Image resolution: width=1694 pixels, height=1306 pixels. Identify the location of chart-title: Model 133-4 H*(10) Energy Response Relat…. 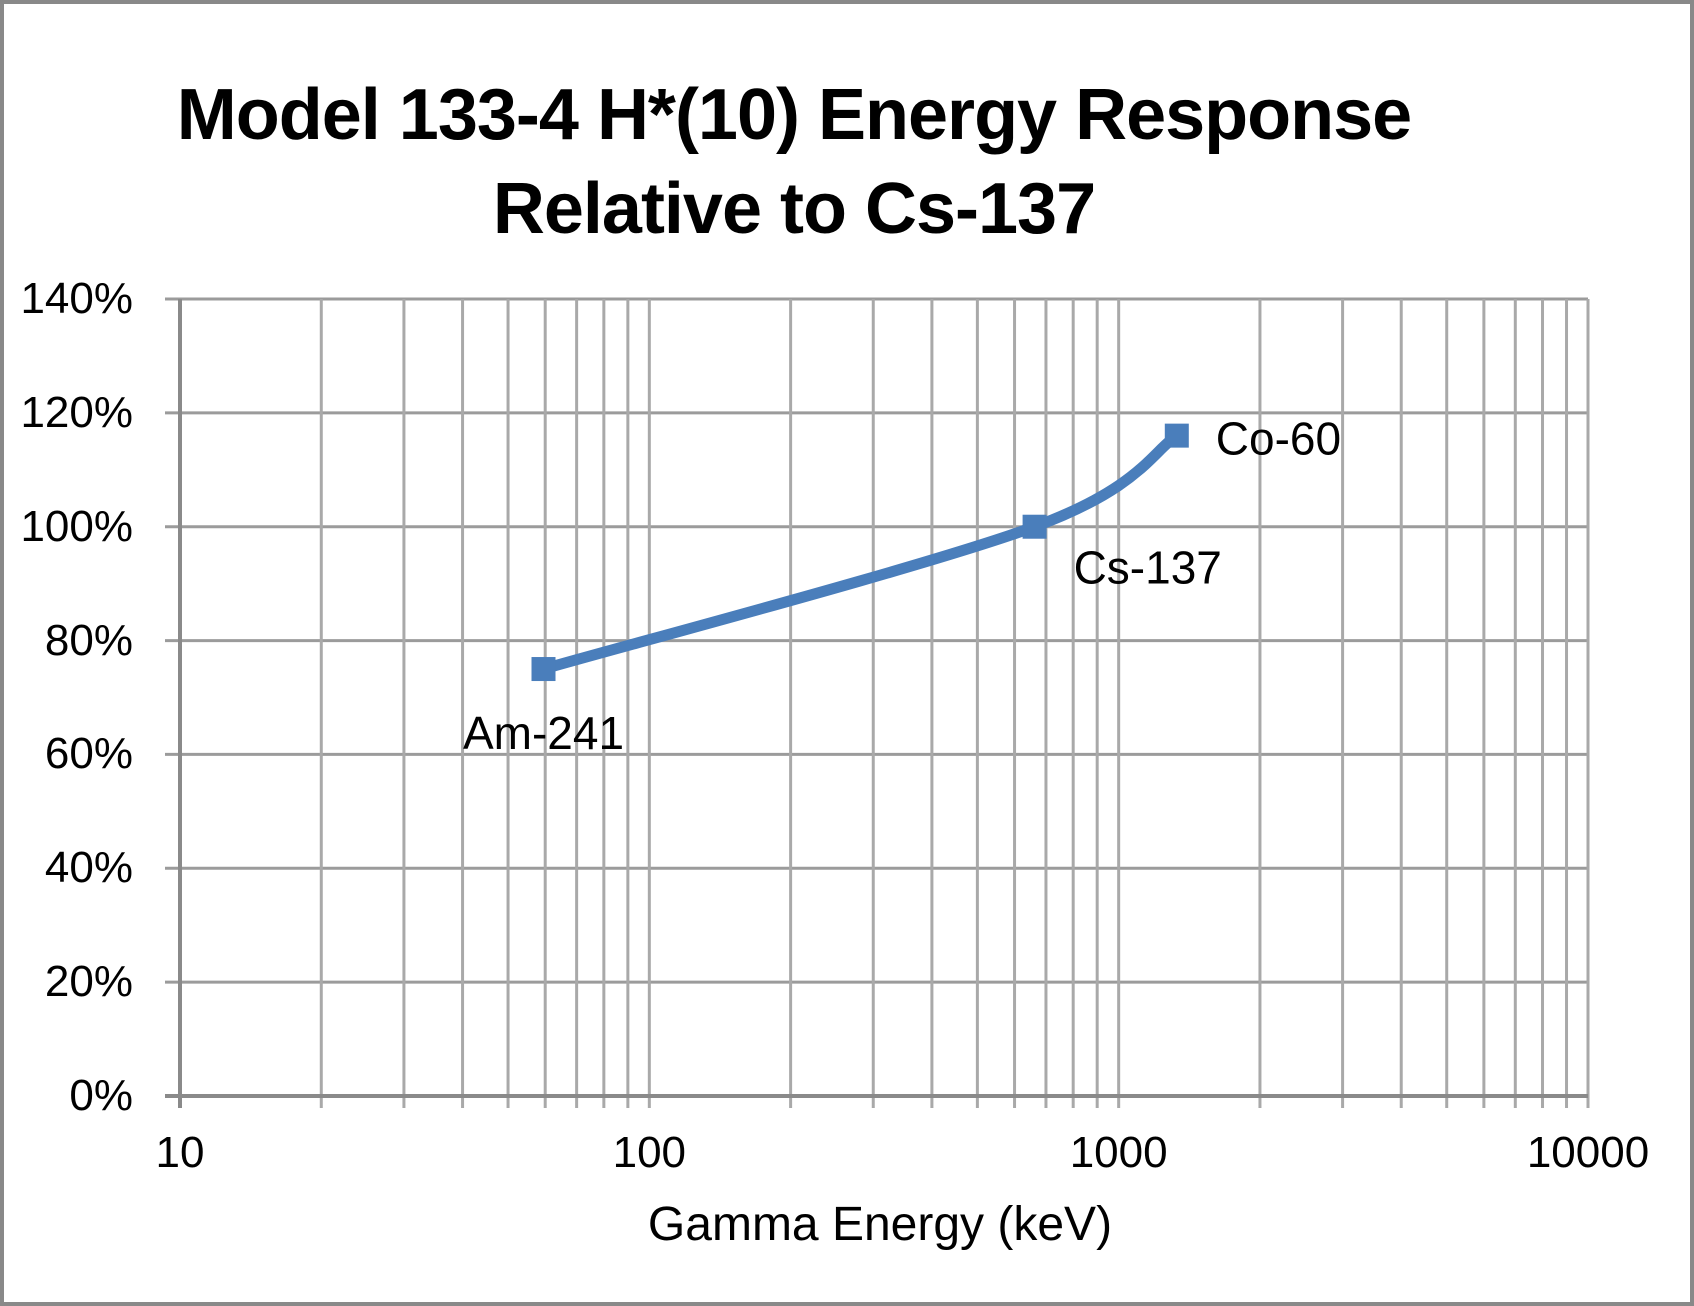
(794, 162).